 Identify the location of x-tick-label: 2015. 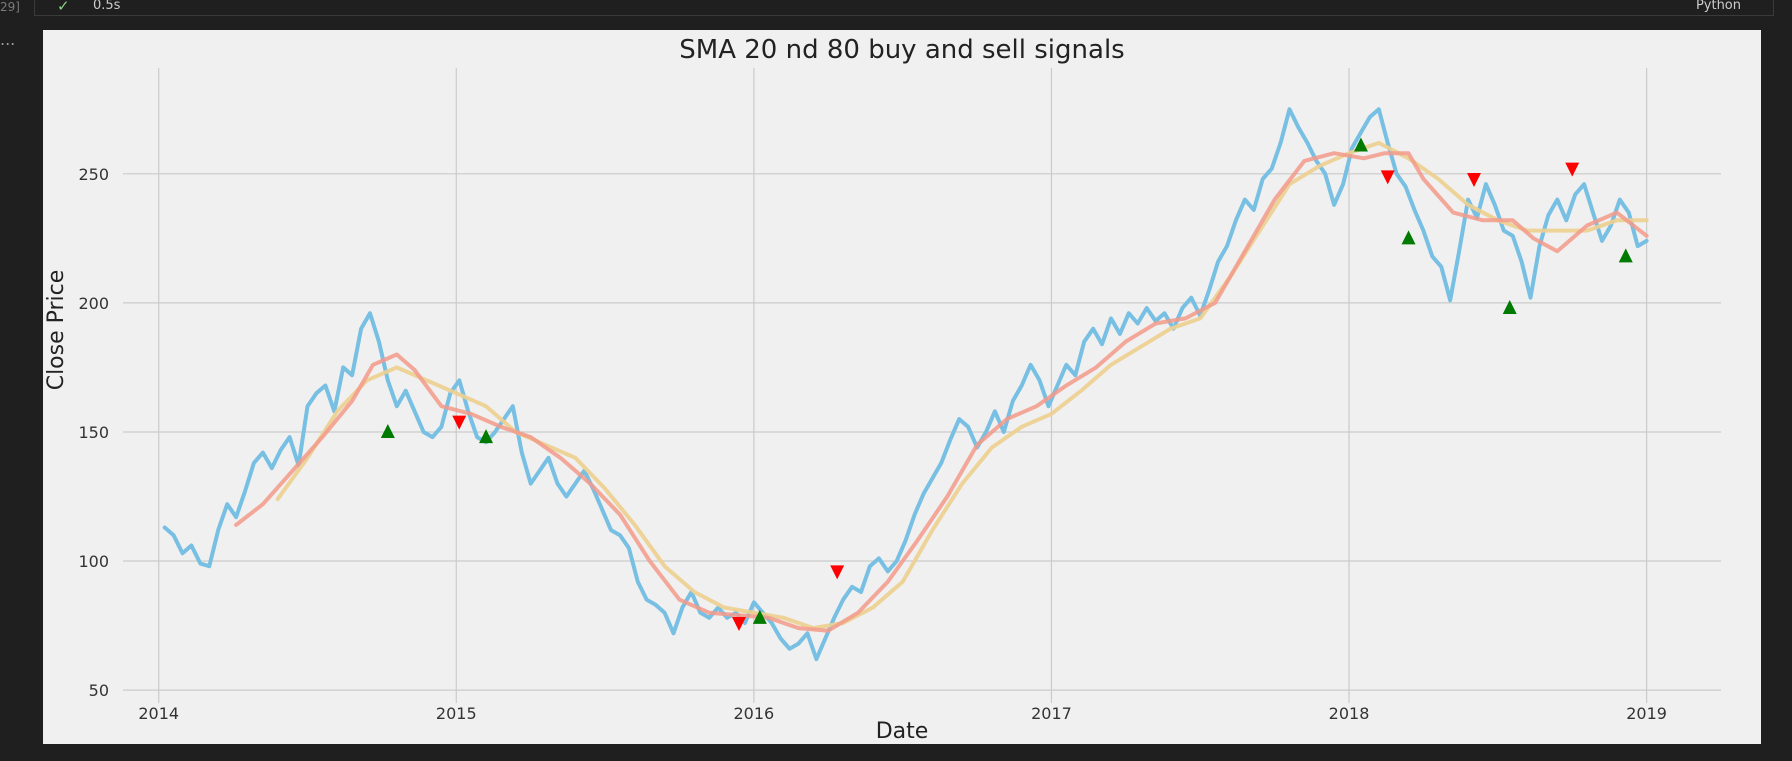
(456, 713).